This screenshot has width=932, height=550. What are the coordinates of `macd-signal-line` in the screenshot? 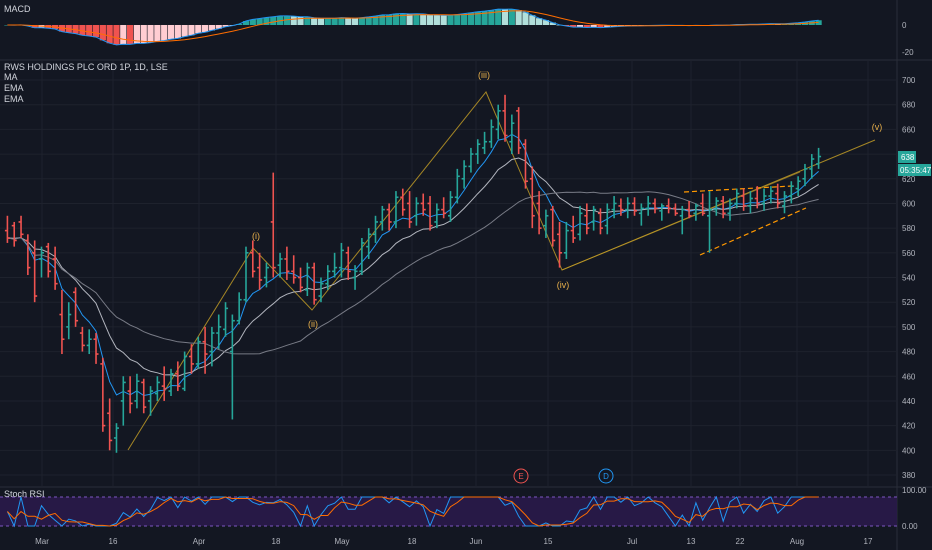 It's located at (413, 26).